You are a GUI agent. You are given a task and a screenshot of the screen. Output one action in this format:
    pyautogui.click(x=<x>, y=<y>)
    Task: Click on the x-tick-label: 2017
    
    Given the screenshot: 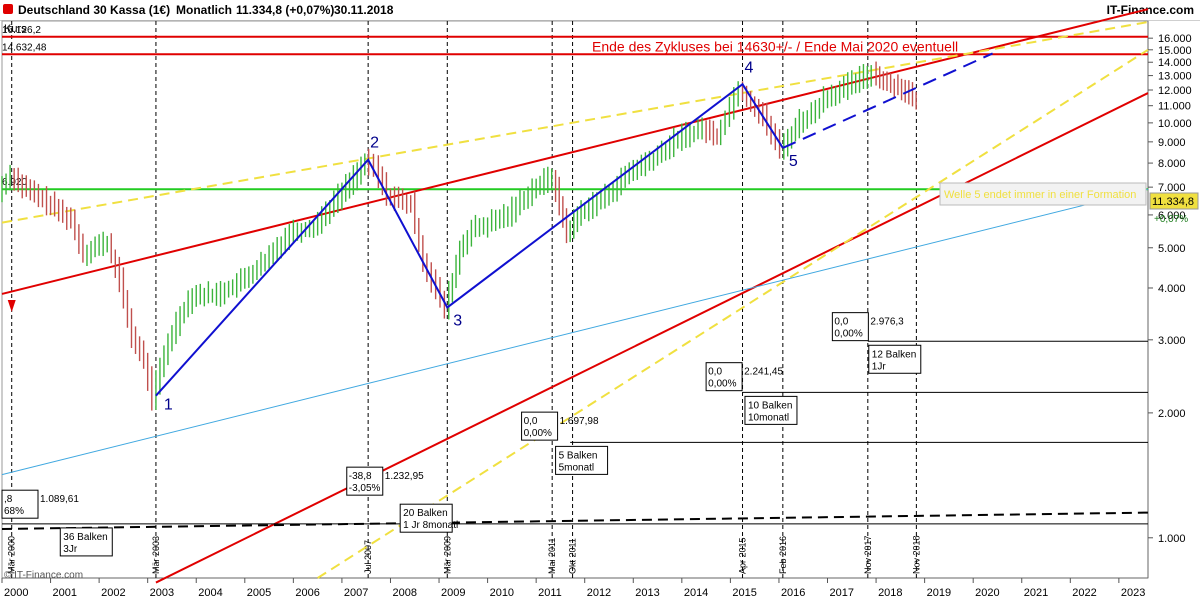 What is the action you would take?
    pyautogui.click(x=842, y=593)
    